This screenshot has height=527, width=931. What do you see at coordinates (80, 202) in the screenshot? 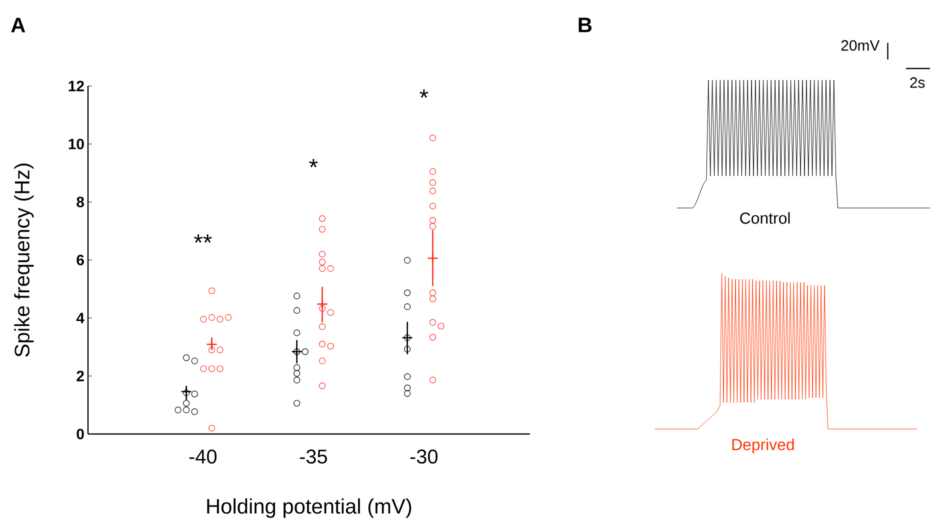
I see `y-tick-label: 8` at bounding box center [80, 202].